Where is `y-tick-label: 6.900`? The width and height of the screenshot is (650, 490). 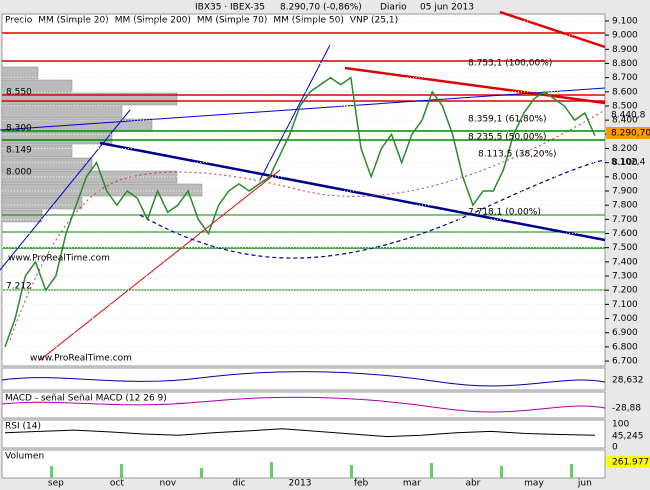
y-tick-label: 6.900 is located at coordinates (625, 333).